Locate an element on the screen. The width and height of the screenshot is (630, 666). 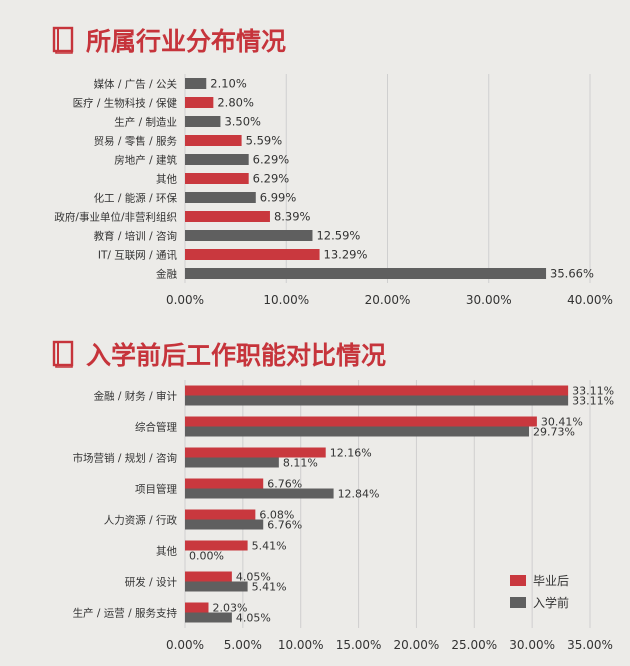
function-section-title: 入学前后工作职能对比情况 is located at coordinates (219, 354).